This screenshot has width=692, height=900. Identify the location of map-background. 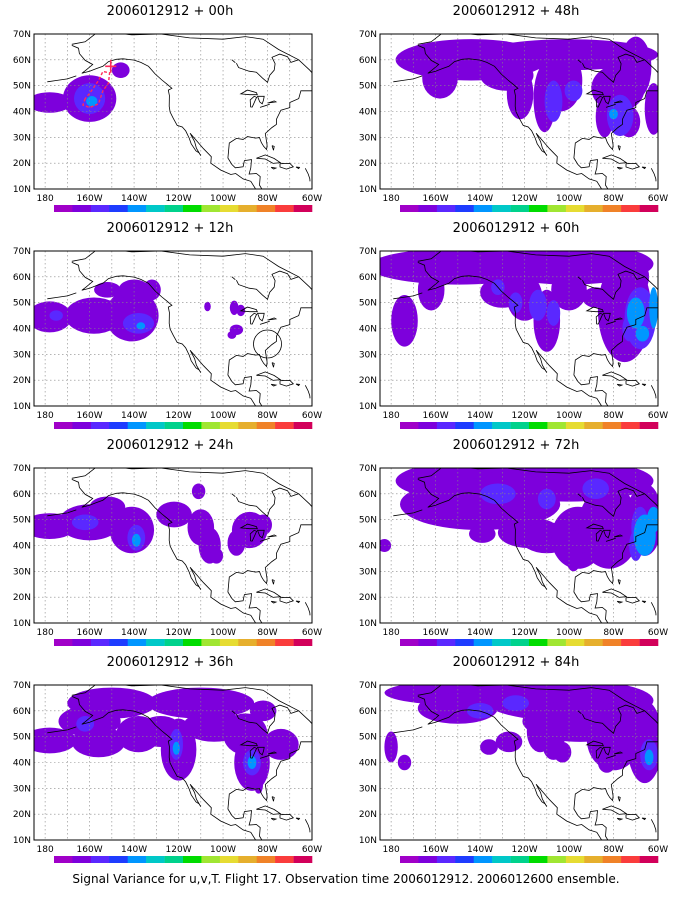
(173, 545).